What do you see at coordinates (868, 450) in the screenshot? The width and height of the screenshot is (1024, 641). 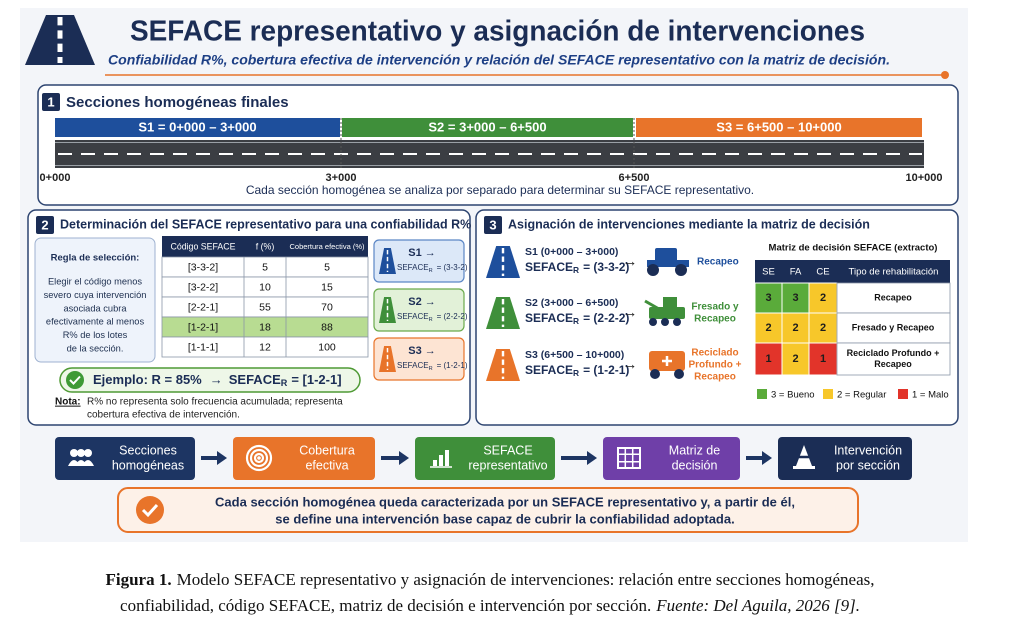 I see `flow-label: Intervención` at bounding box center [868, 450].